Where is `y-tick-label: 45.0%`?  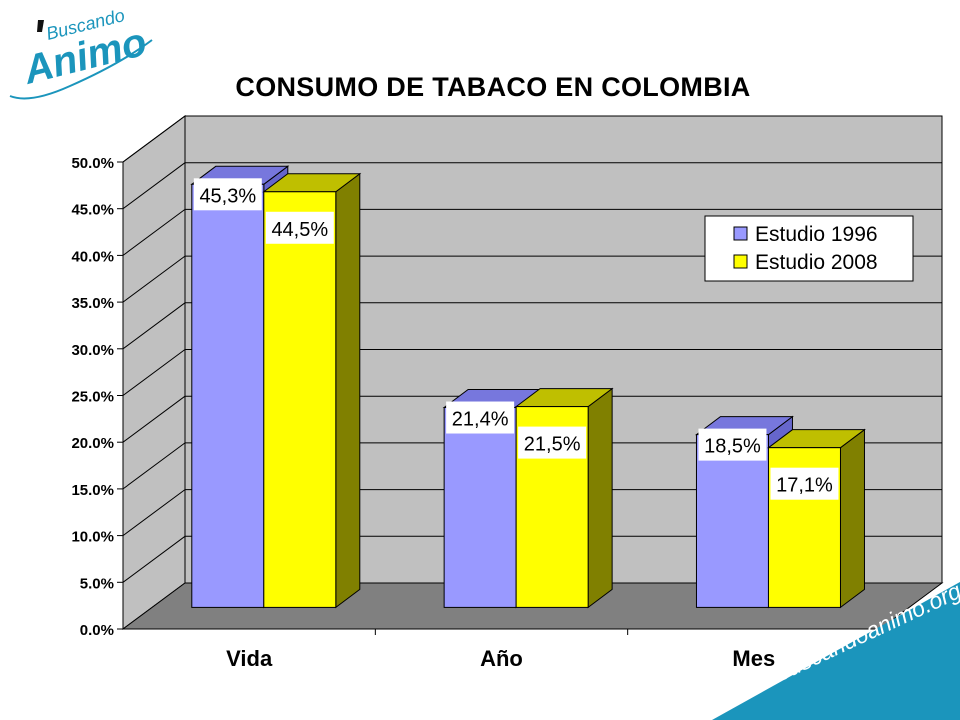 y-tick-label: 45.0% is located at coordinates (92, 210).